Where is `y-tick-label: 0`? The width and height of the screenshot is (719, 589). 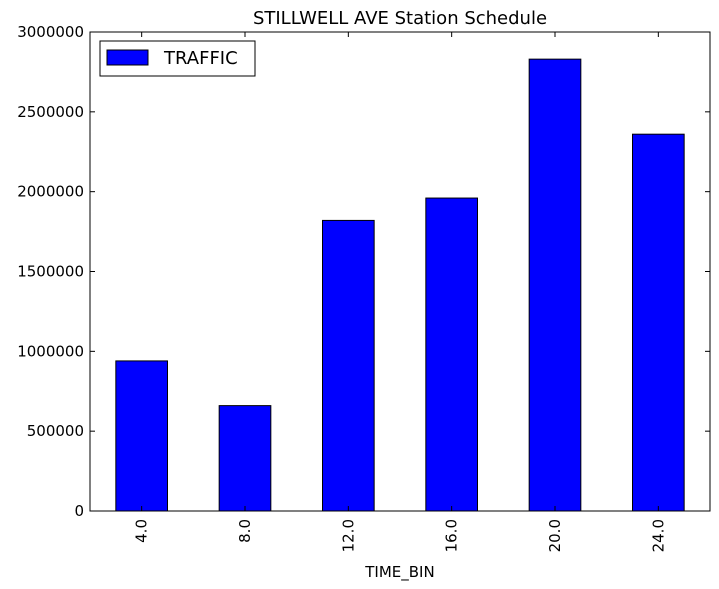
y-tick-label: 0 is located at coordinates (79, 511).